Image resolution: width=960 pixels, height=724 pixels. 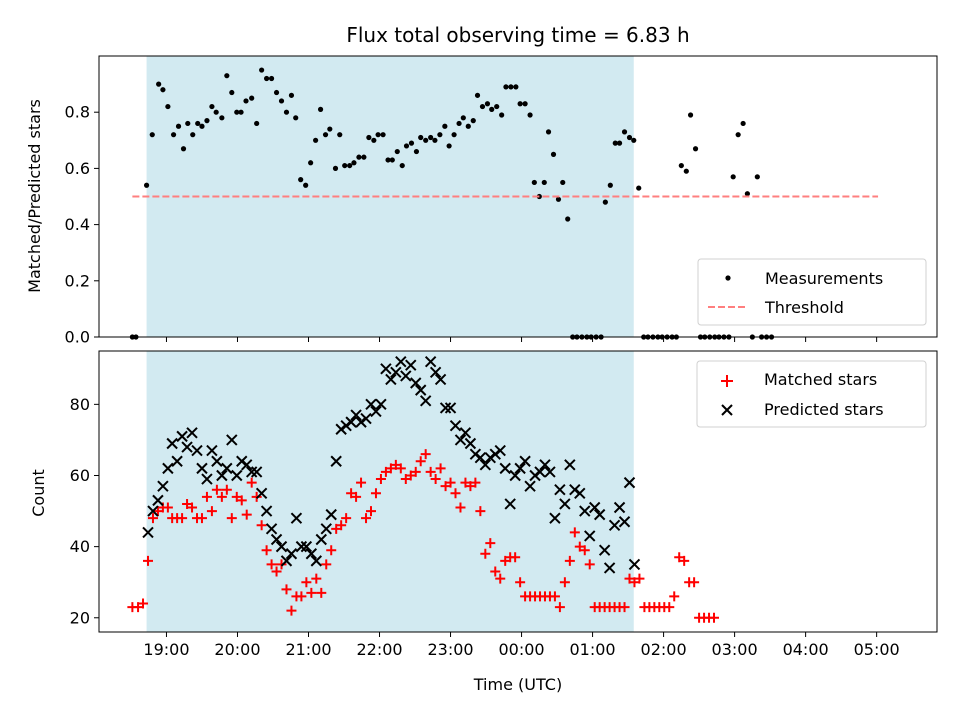 What do you see at coordinates (77, 280) in the screenshot?
I see `top-y-tick-label-1: 0.2` at bounding box center [77, 280].